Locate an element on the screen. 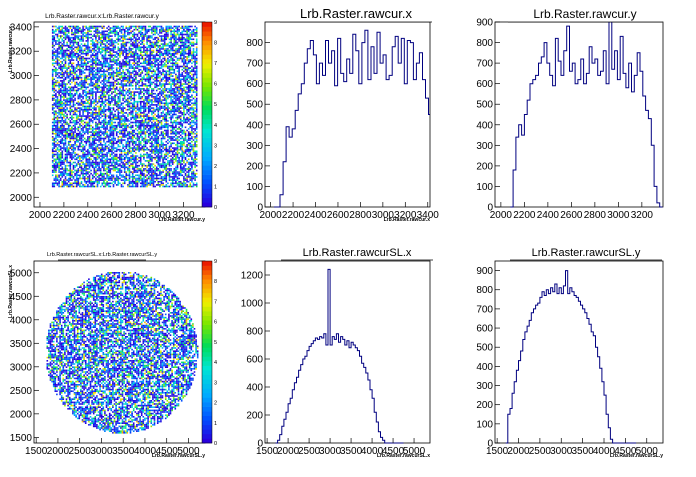 The width and height of the screenshot is (696, 477). chart4-ytick-label: 1500 is located at coordinates (21, 438).